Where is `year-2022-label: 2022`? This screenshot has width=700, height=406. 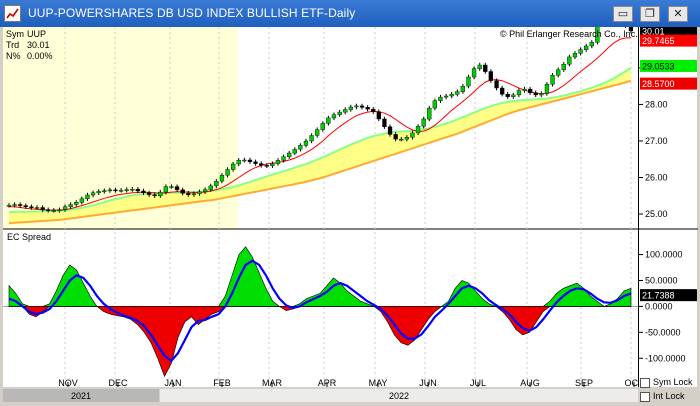 year-2022-label: 2022 is located at coordinates (399, 396).